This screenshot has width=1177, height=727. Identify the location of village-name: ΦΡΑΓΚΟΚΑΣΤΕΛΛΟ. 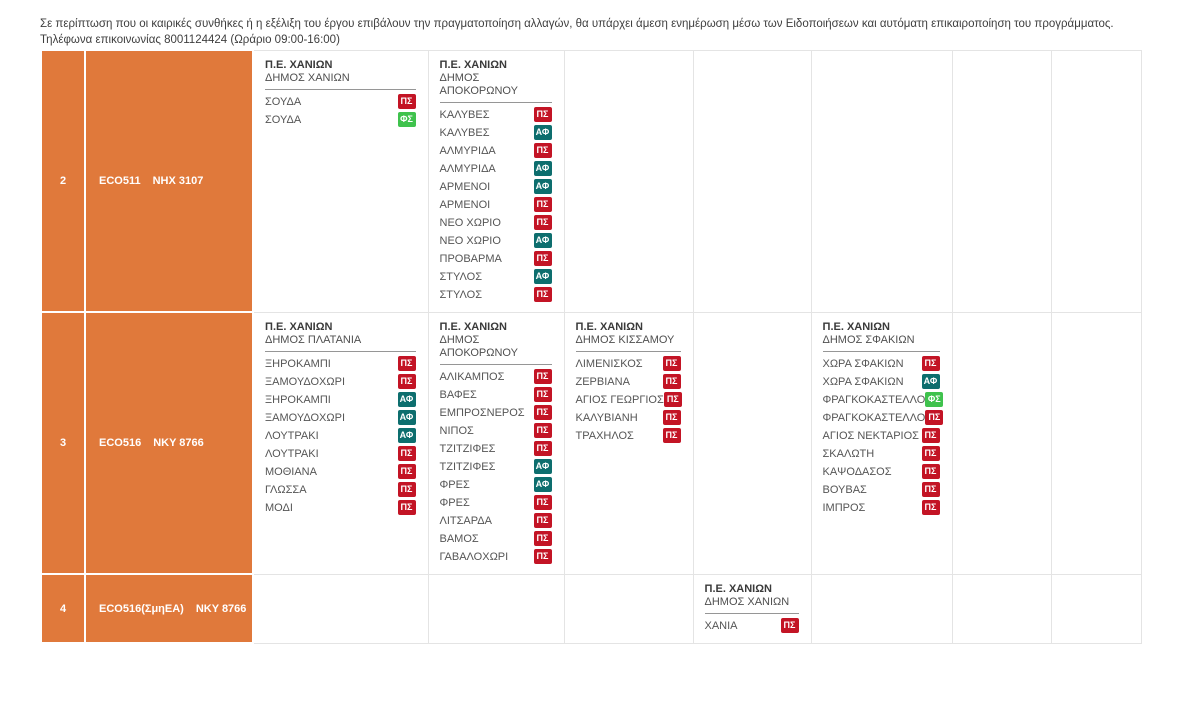
(874, 399).